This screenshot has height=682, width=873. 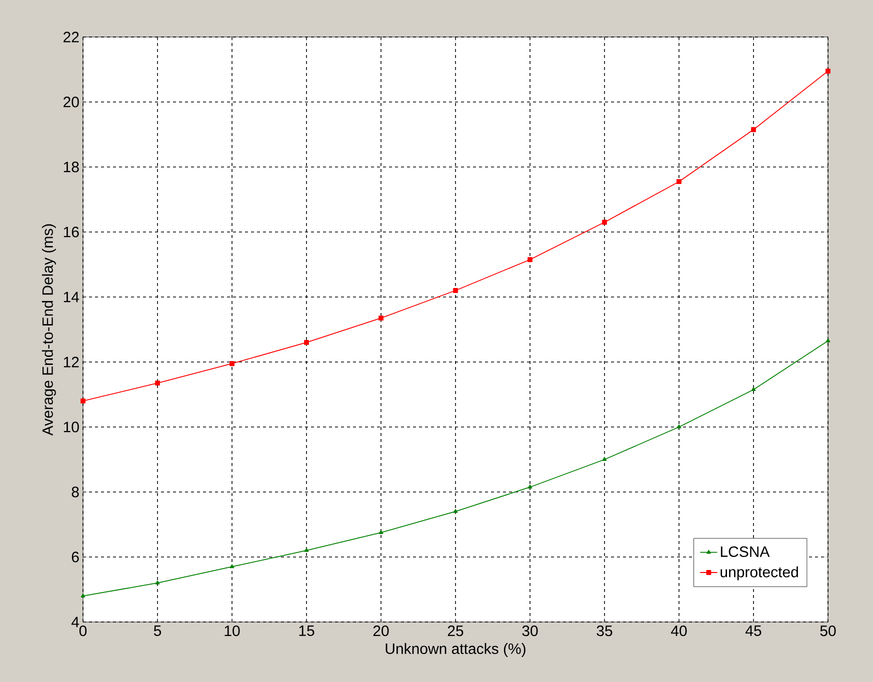 What do you see at coordinates (71, 232) in the screenshot?
I see `y-tick-label: 16` at bounding box center [71, 232].